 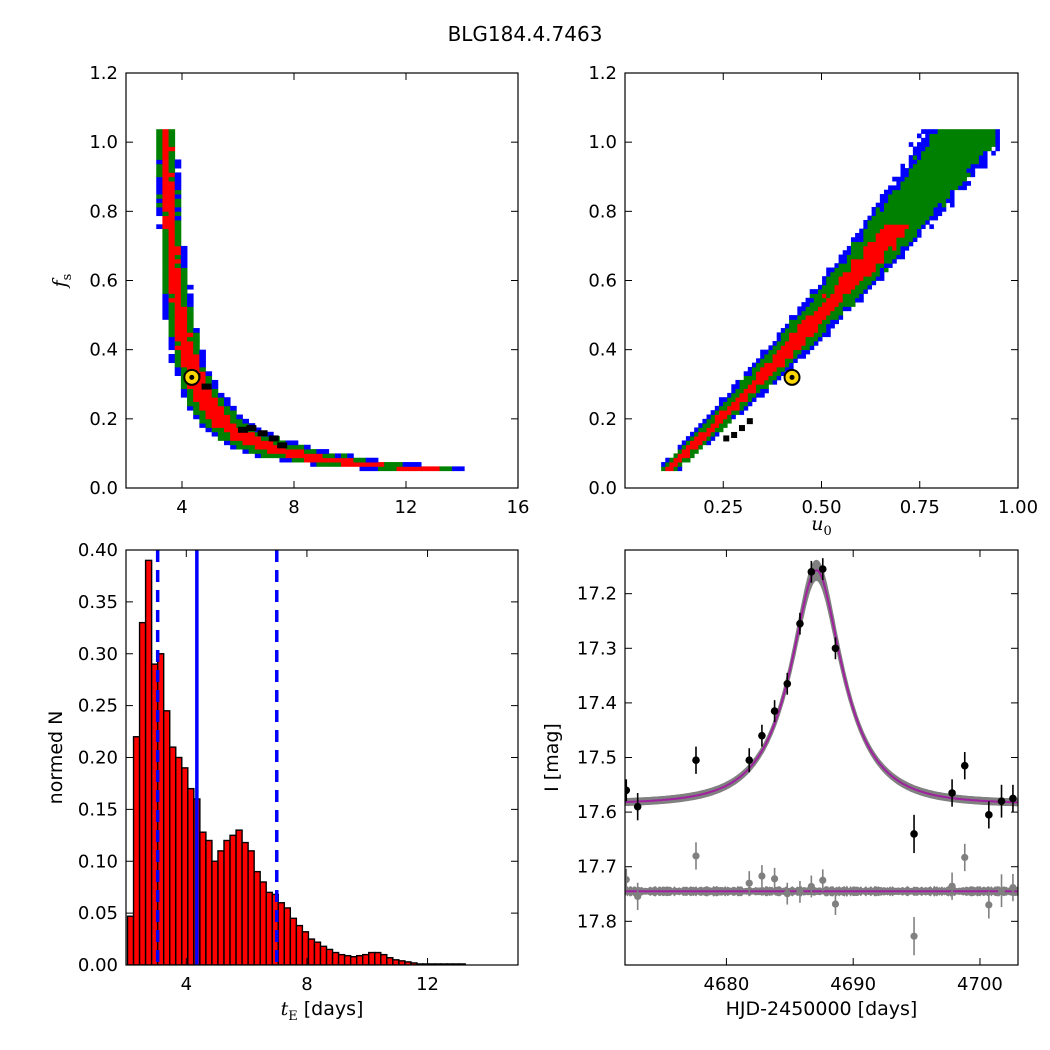 What do you see at coordinates (282, 445) in the screenshot?
I see `best-pixel` at bounding box center [282, 445].